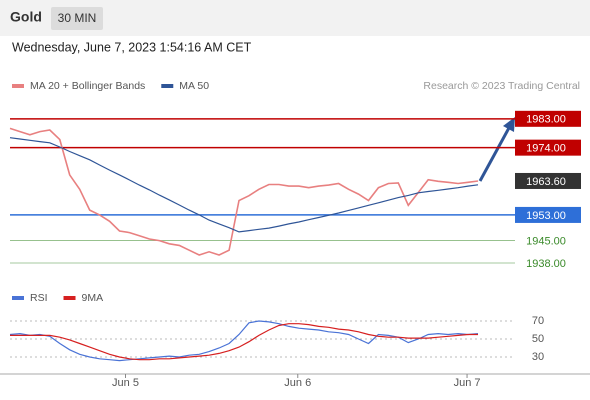 The width and height of the screenshot is (590, 400). What do you see at coordinates (93, 298) in the screenshot?
I see `legend-label: 9MA` at bounding box center [93, 298].